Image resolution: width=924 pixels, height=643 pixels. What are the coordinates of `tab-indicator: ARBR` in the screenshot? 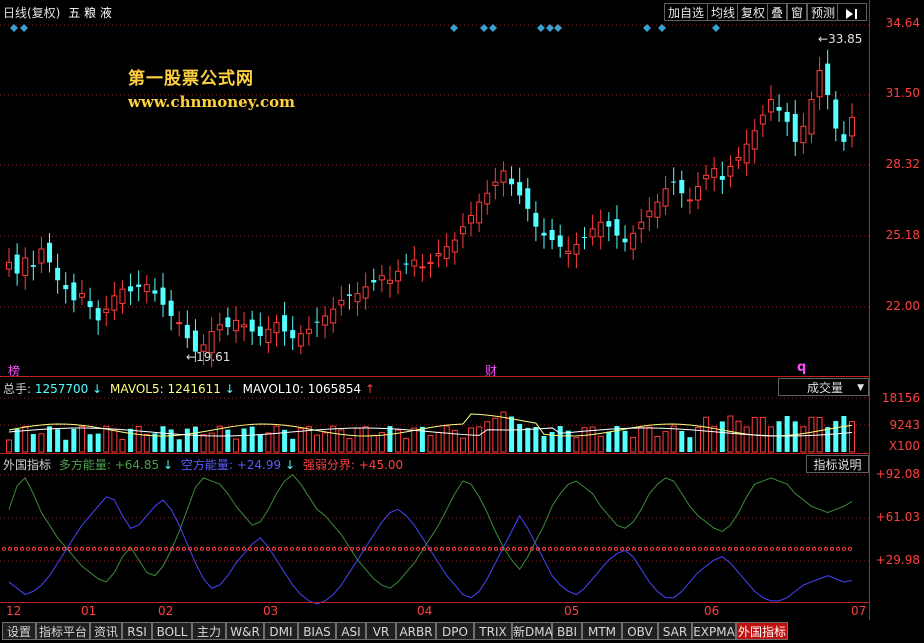 It's located at (416, 631).